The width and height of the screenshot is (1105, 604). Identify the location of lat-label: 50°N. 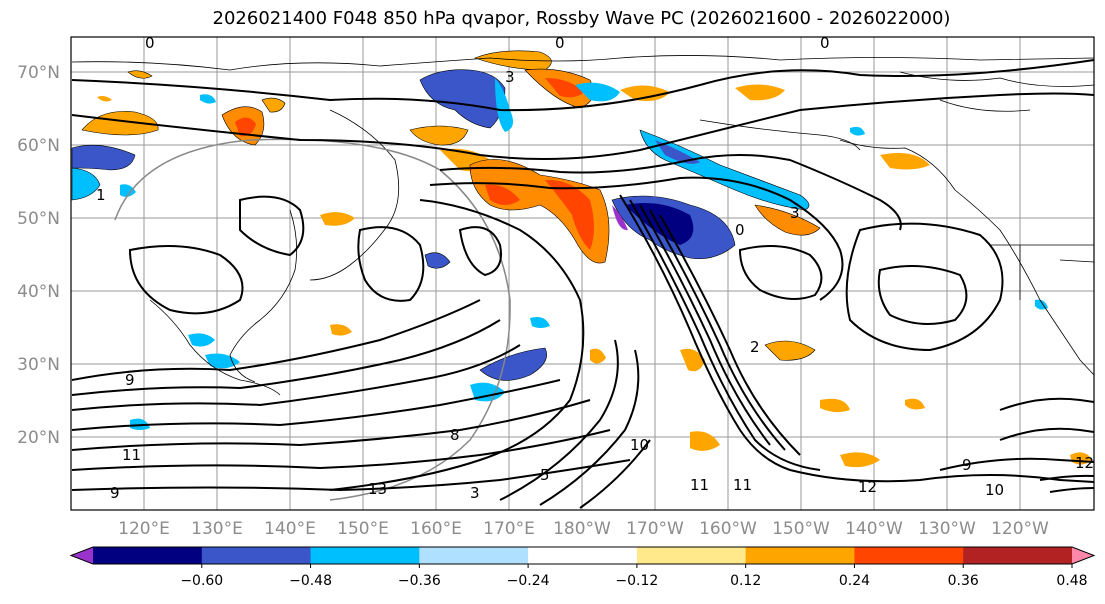
(38, 219).